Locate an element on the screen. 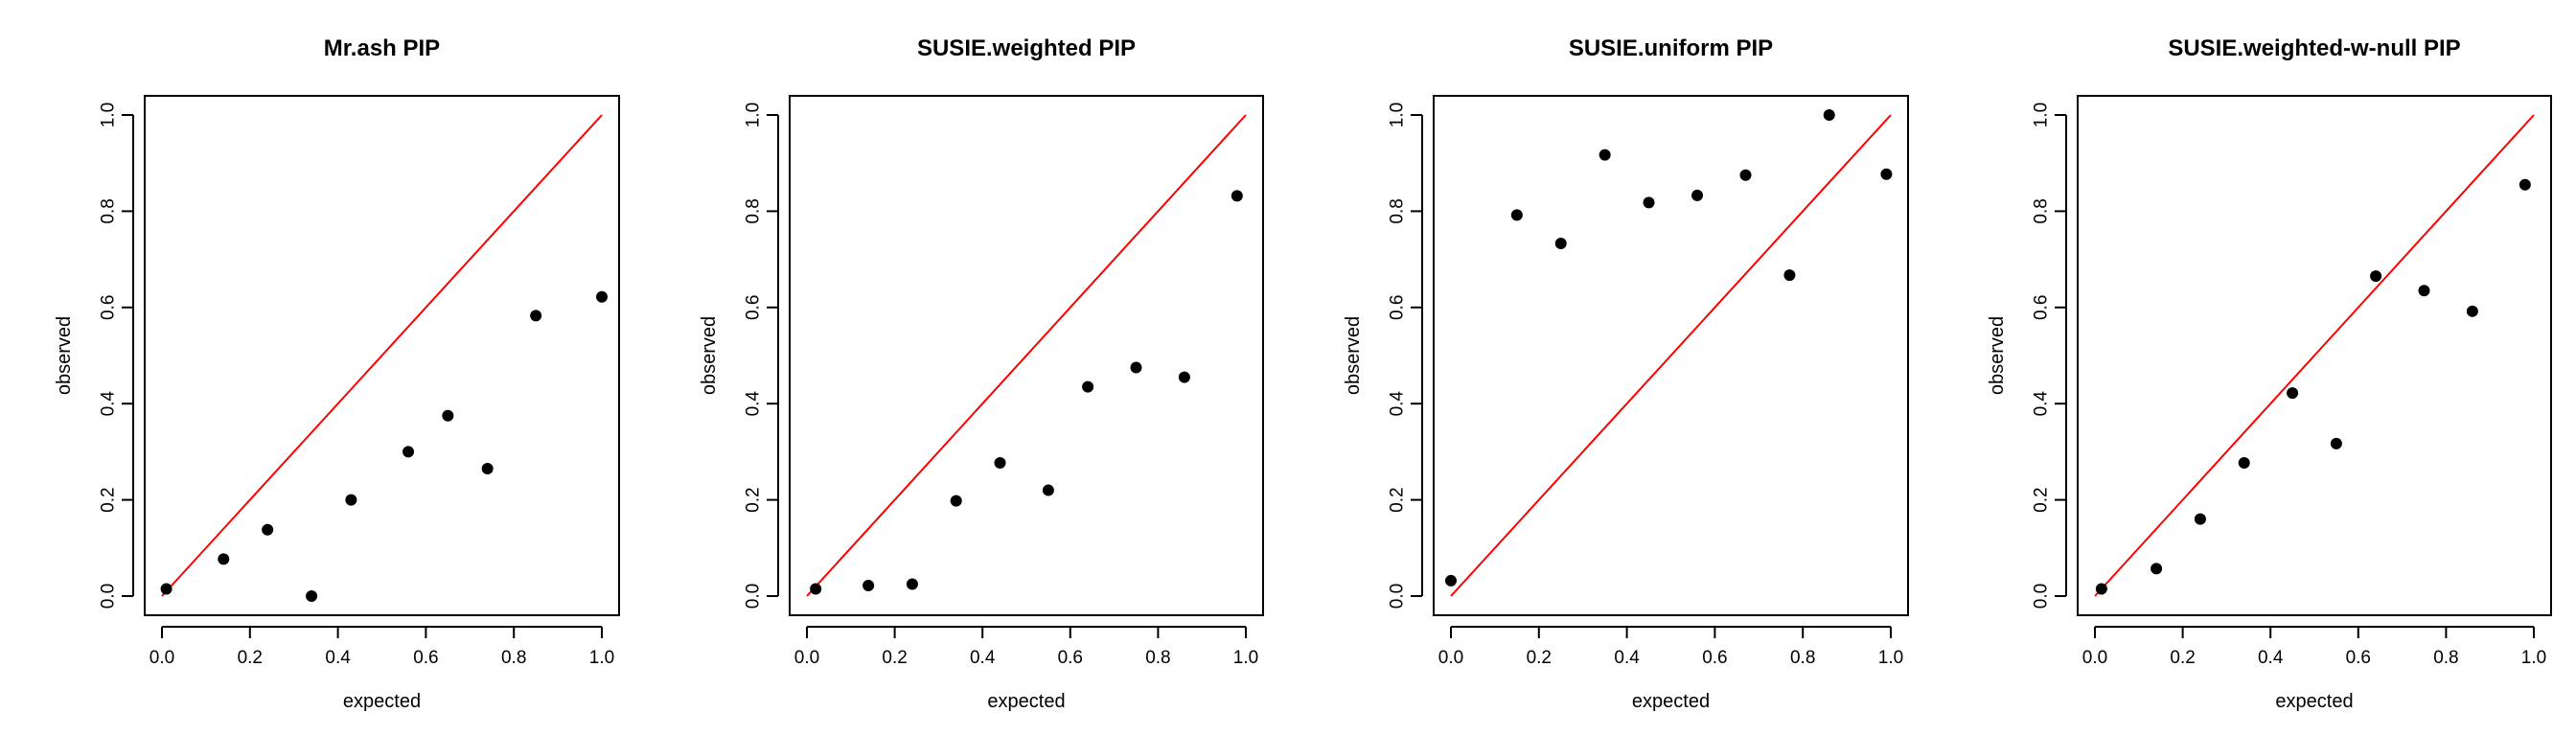  chart-title: SUSIE.uniform PIP is located at coordinates (1671, 48).